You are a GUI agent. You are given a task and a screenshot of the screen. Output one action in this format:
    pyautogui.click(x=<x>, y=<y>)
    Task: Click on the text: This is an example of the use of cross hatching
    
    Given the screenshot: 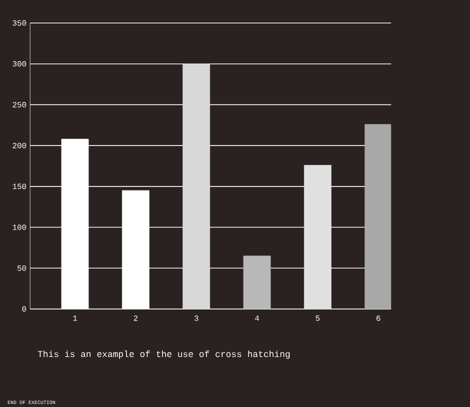 What is the action you would take?
    pyautogui.click(x=164, y=354)
    